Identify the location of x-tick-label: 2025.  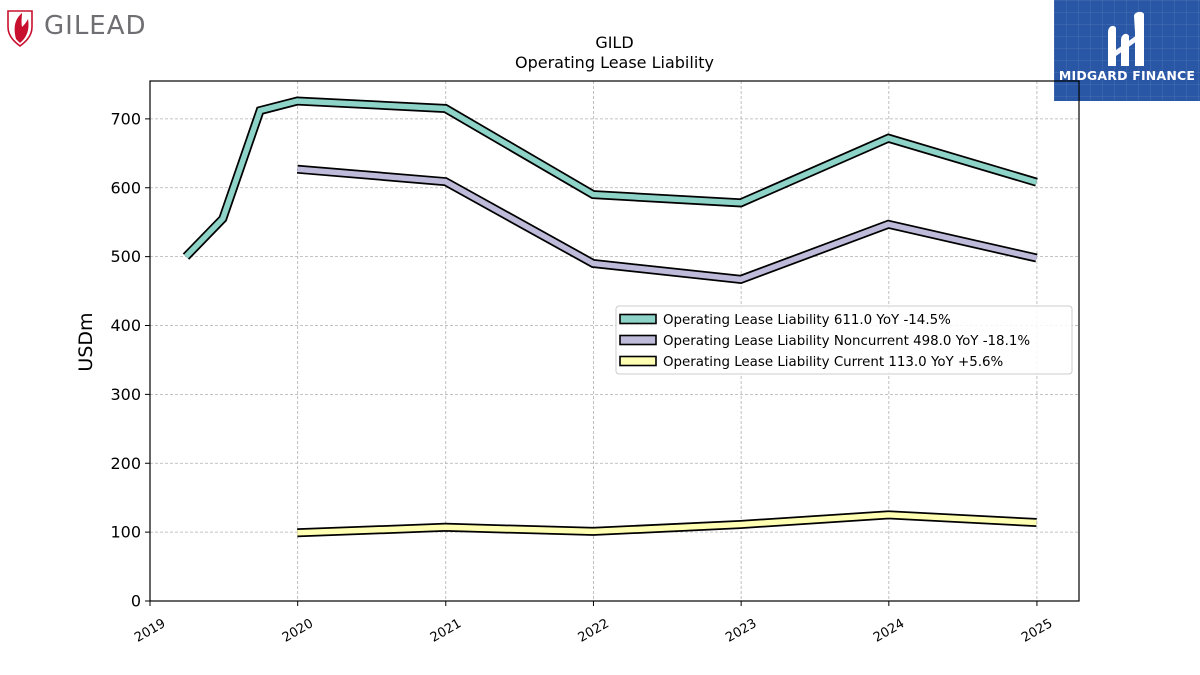
(1037, 631).